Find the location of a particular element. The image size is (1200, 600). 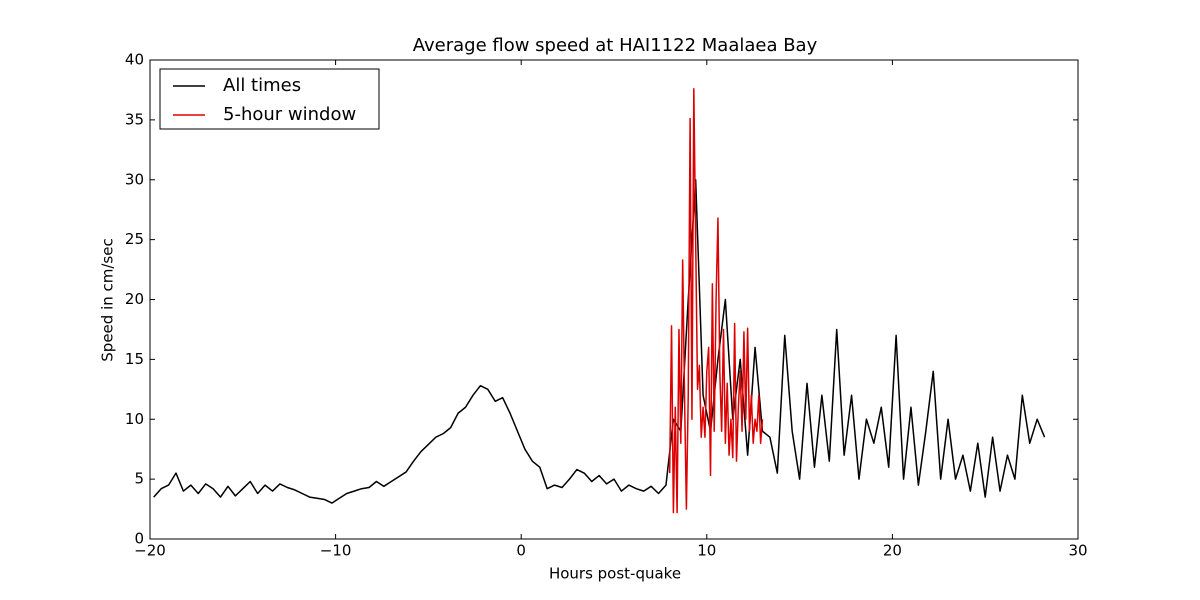

y-tick-label: 10 is located at coordinates (134, 419).